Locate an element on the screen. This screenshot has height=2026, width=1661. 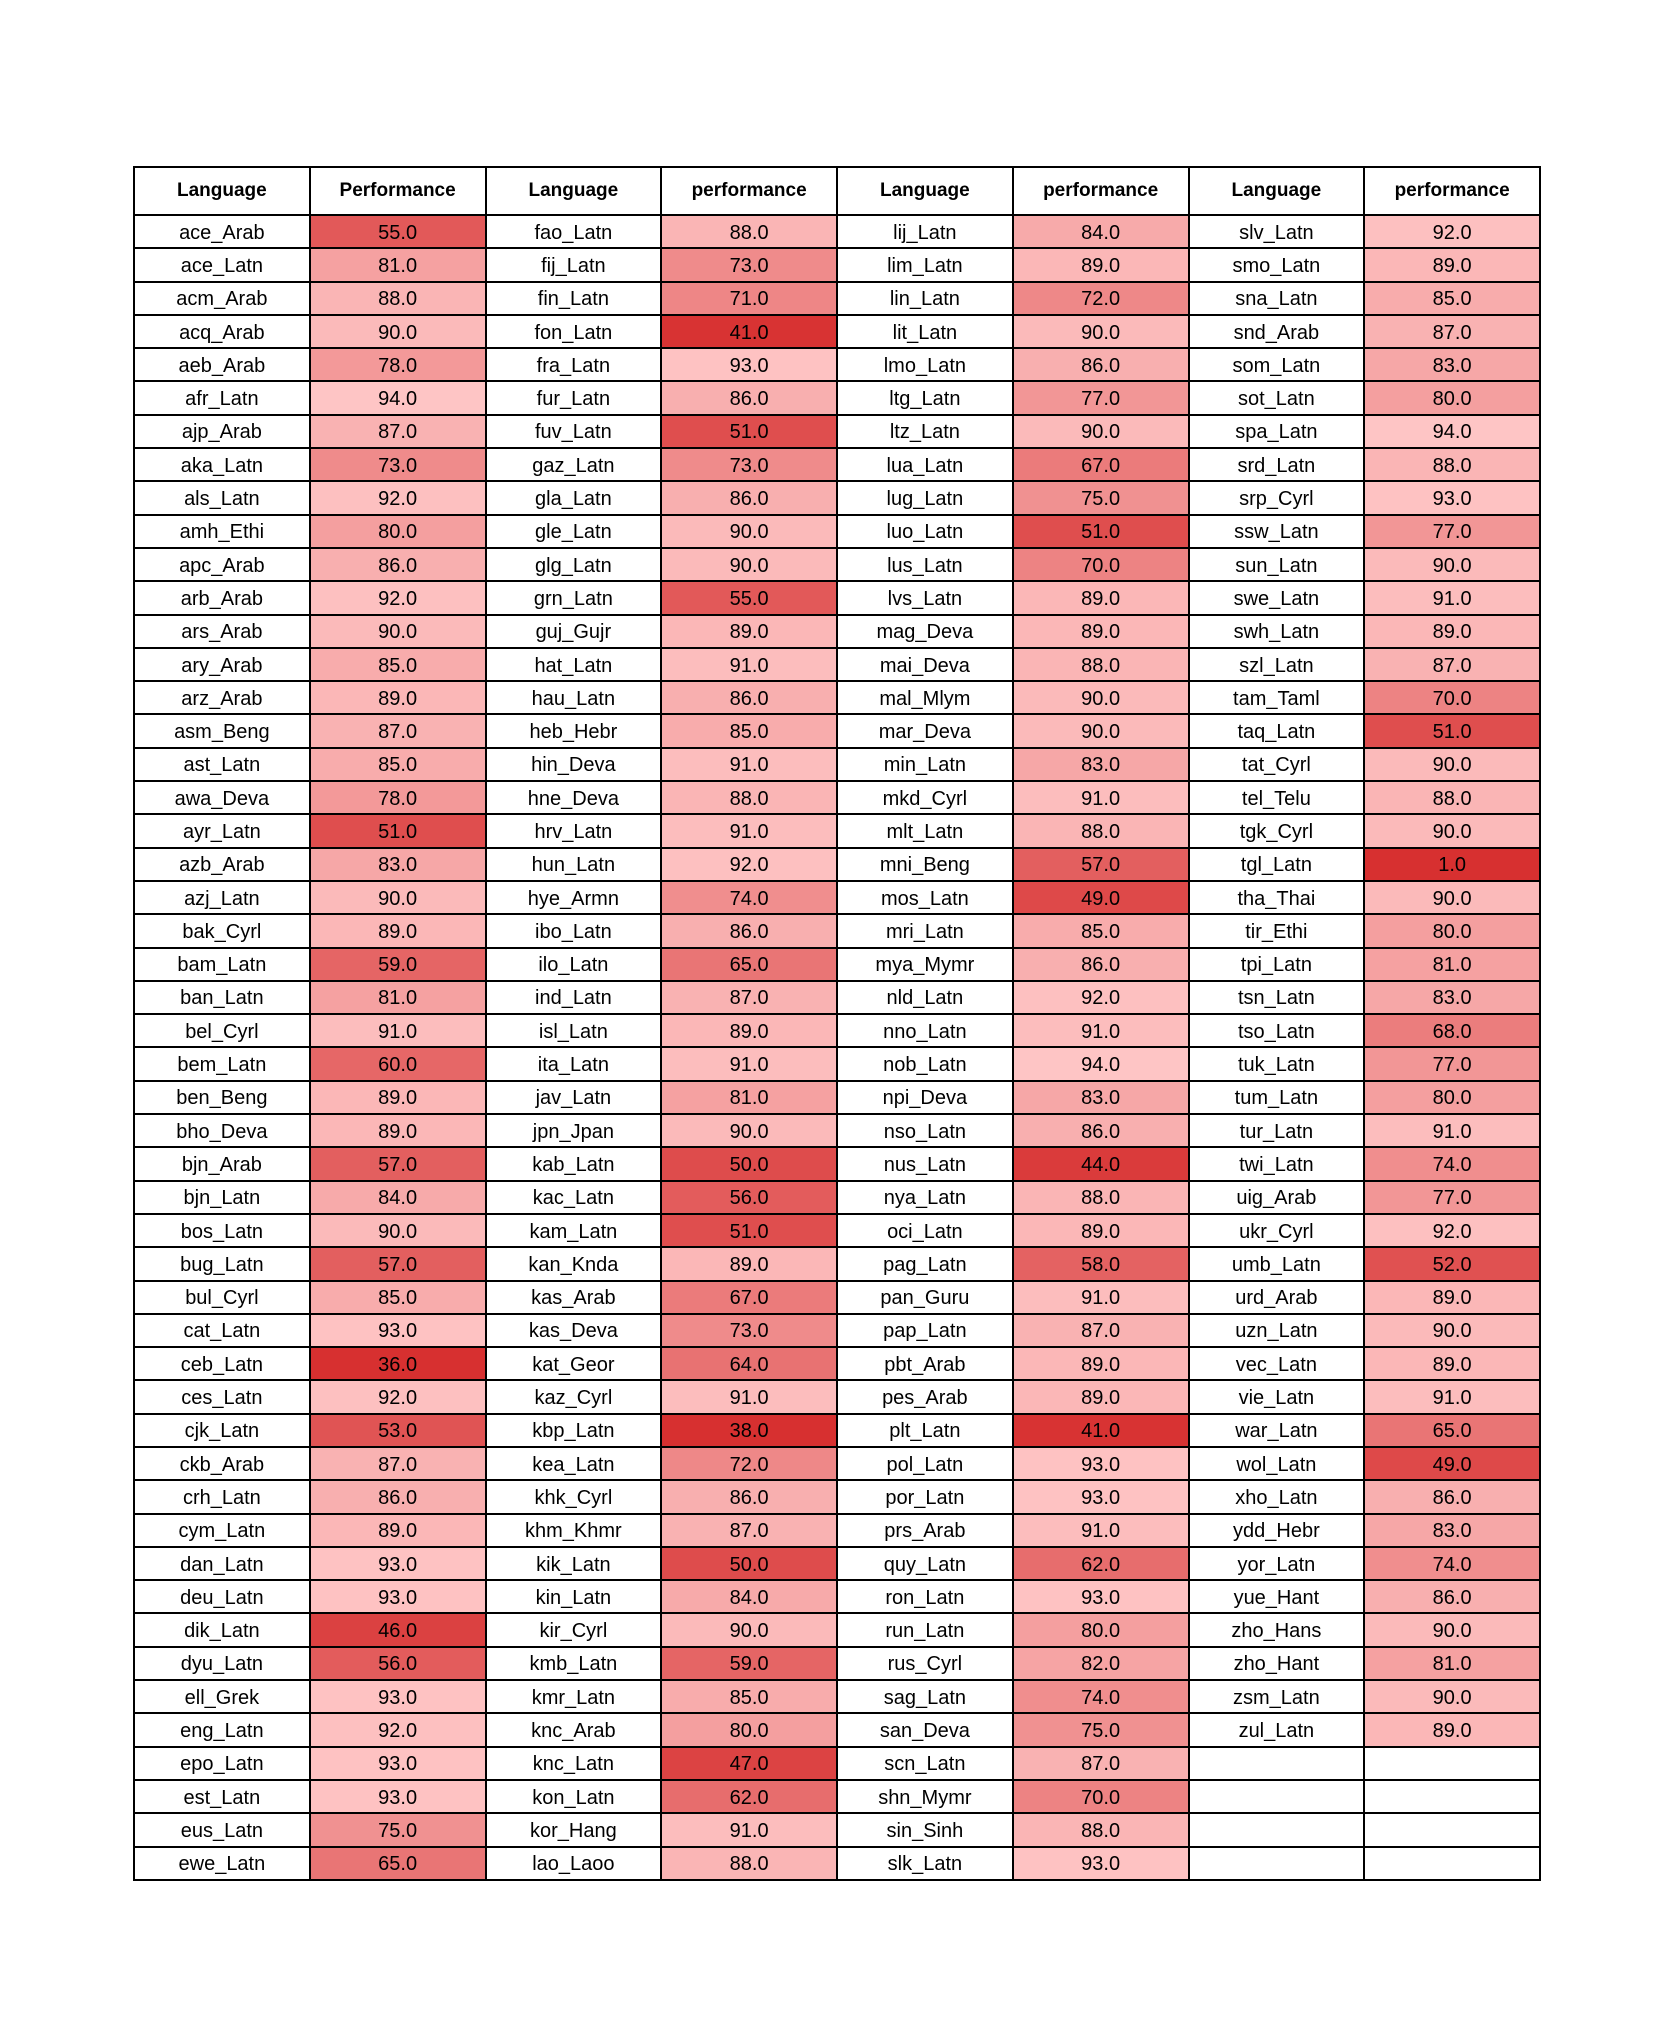
language-cell: tam_Taml is located at coordinates (1276, 698).